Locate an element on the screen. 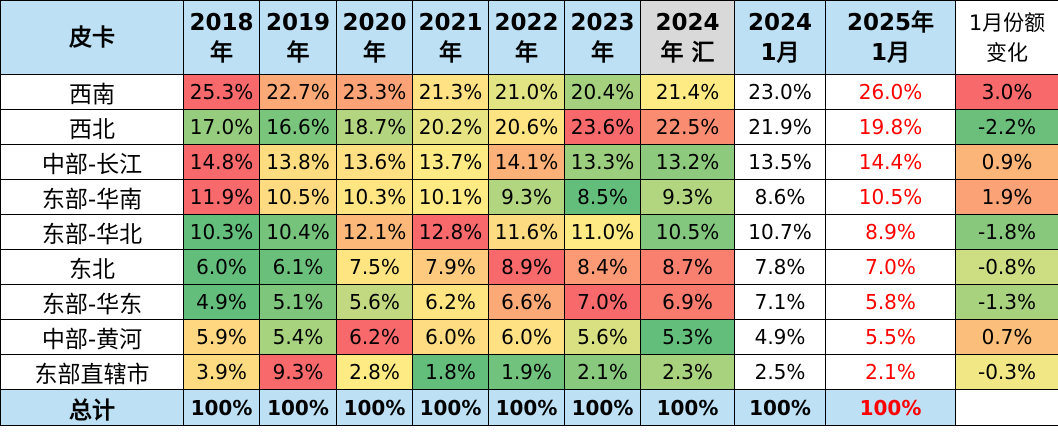 The height and width of the screenshot is (438, 1058). change-cell: -2.2% is located at coordinates (1006, 127).